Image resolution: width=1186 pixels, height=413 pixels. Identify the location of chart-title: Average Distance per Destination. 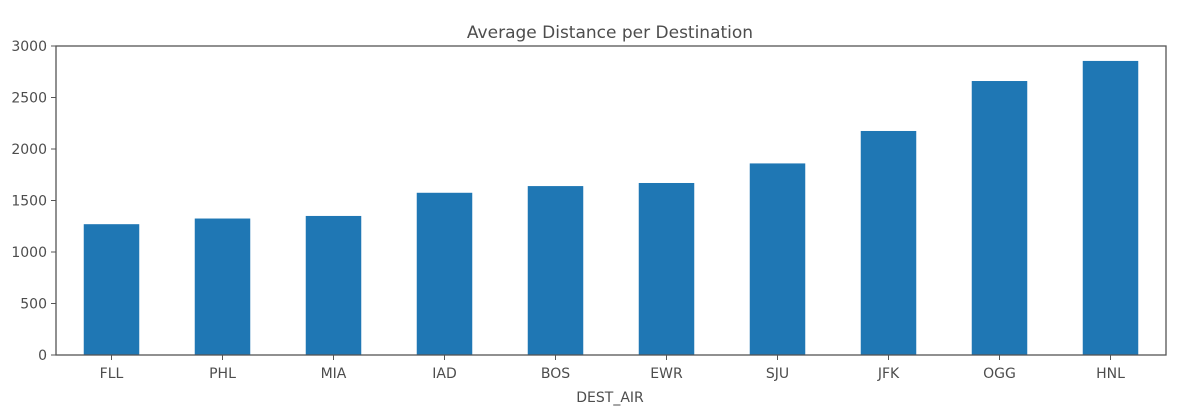
(610, 33).